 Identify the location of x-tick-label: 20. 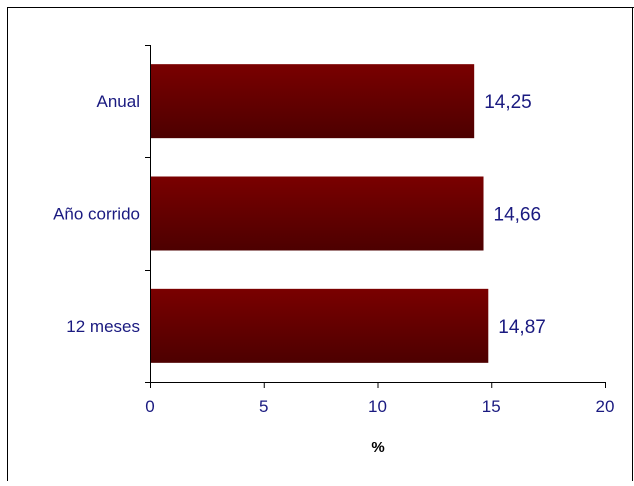
(605, 406).